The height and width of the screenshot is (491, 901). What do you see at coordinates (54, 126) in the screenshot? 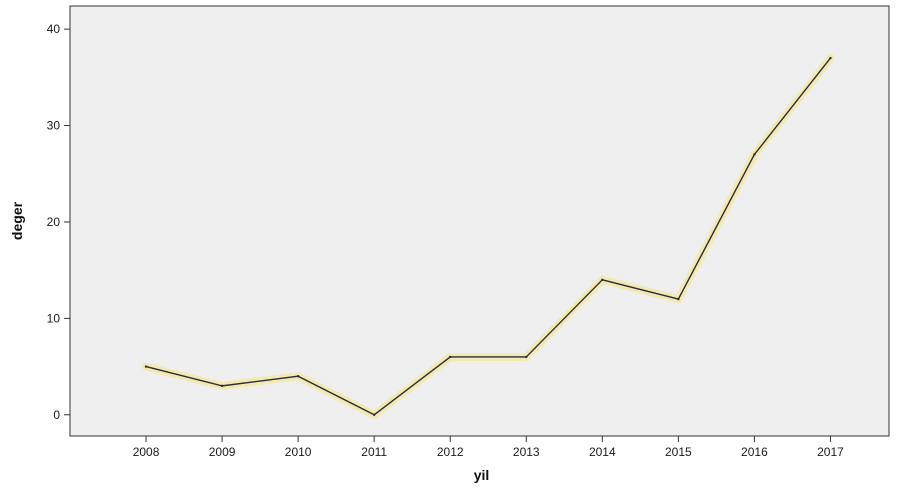
I see `y-tick-label: 30` at bounding box center [54, 126].